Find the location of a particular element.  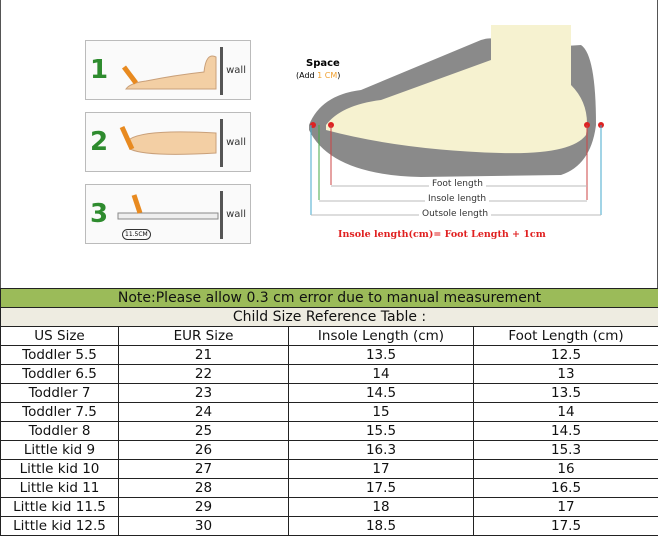

table-row: Toddler 7 23 14.5 13.5 is located at coordinates (329, 393).